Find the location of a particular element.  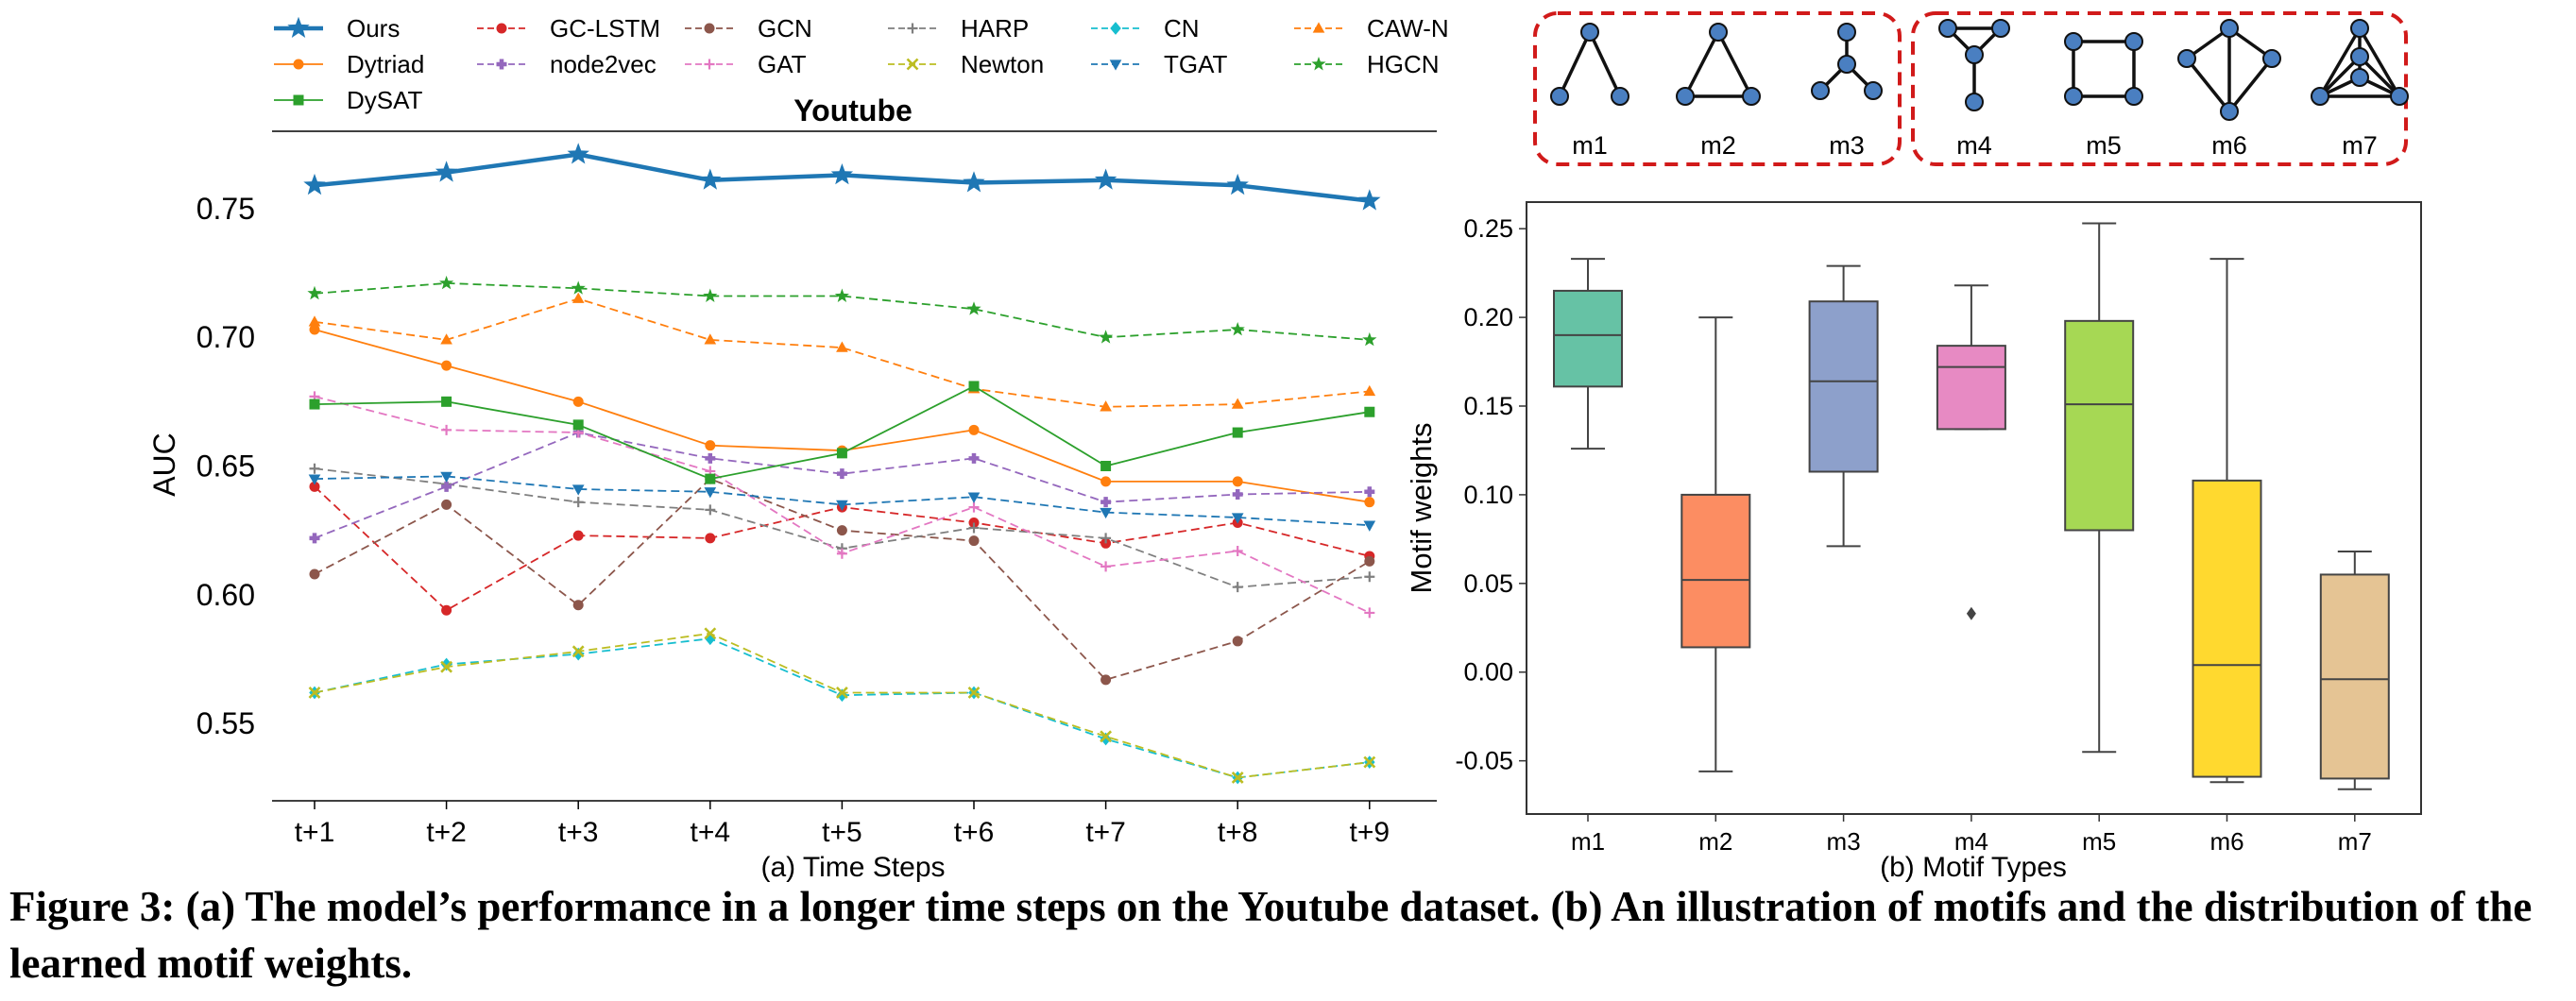

y-tick-label: 0.00 is located at coordinates (1488, 672).